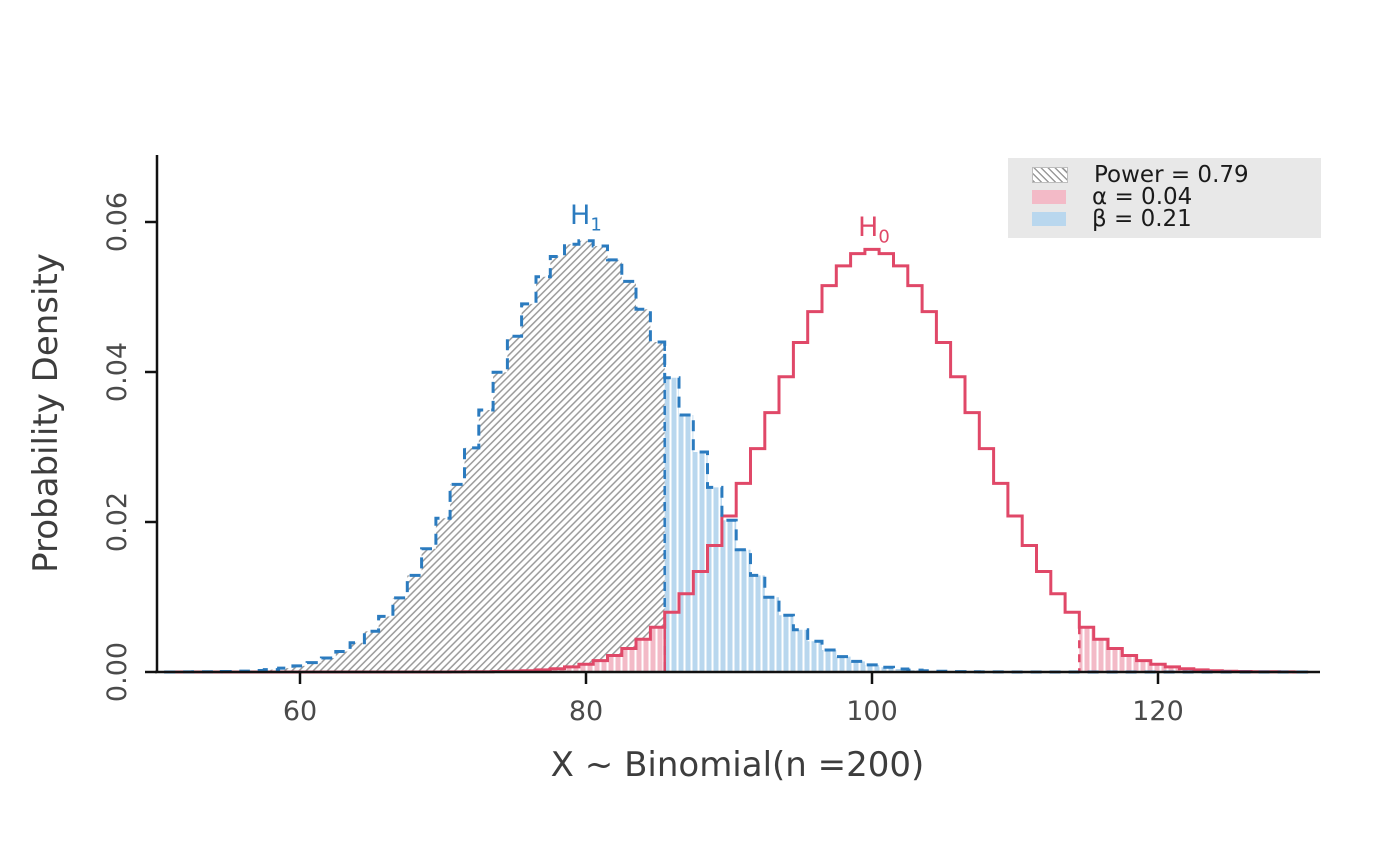  Describe the element at coordinates (872, 711) in the screenshot. I see `x-tick-label: 100` at that location.